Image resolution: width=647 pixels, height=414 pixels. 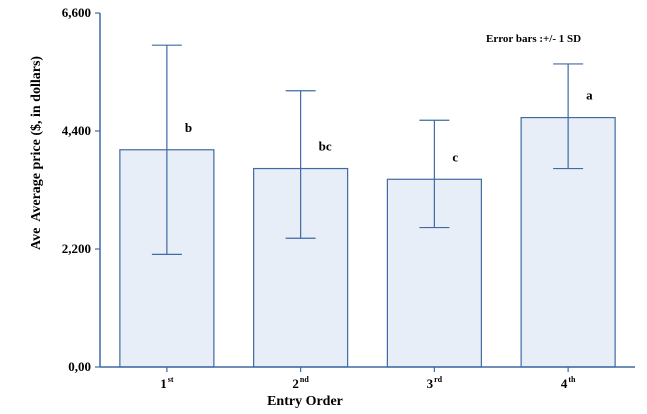 What do you see at coordinates (325, 146) in the screenshot?
I see `significance-letter: bc` at bounding box center [325, 146].